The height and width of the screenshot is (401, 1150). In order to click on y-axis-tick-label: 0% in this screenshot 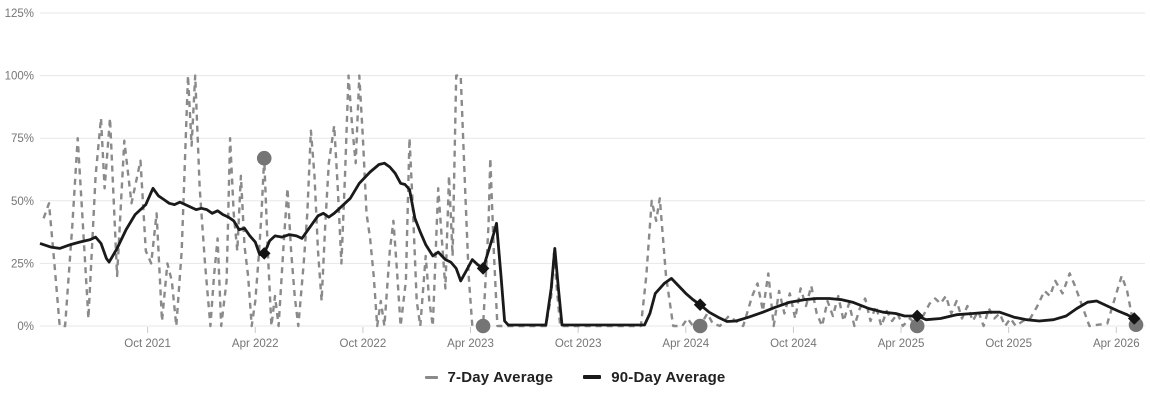, I will do `click(25, 327)`.